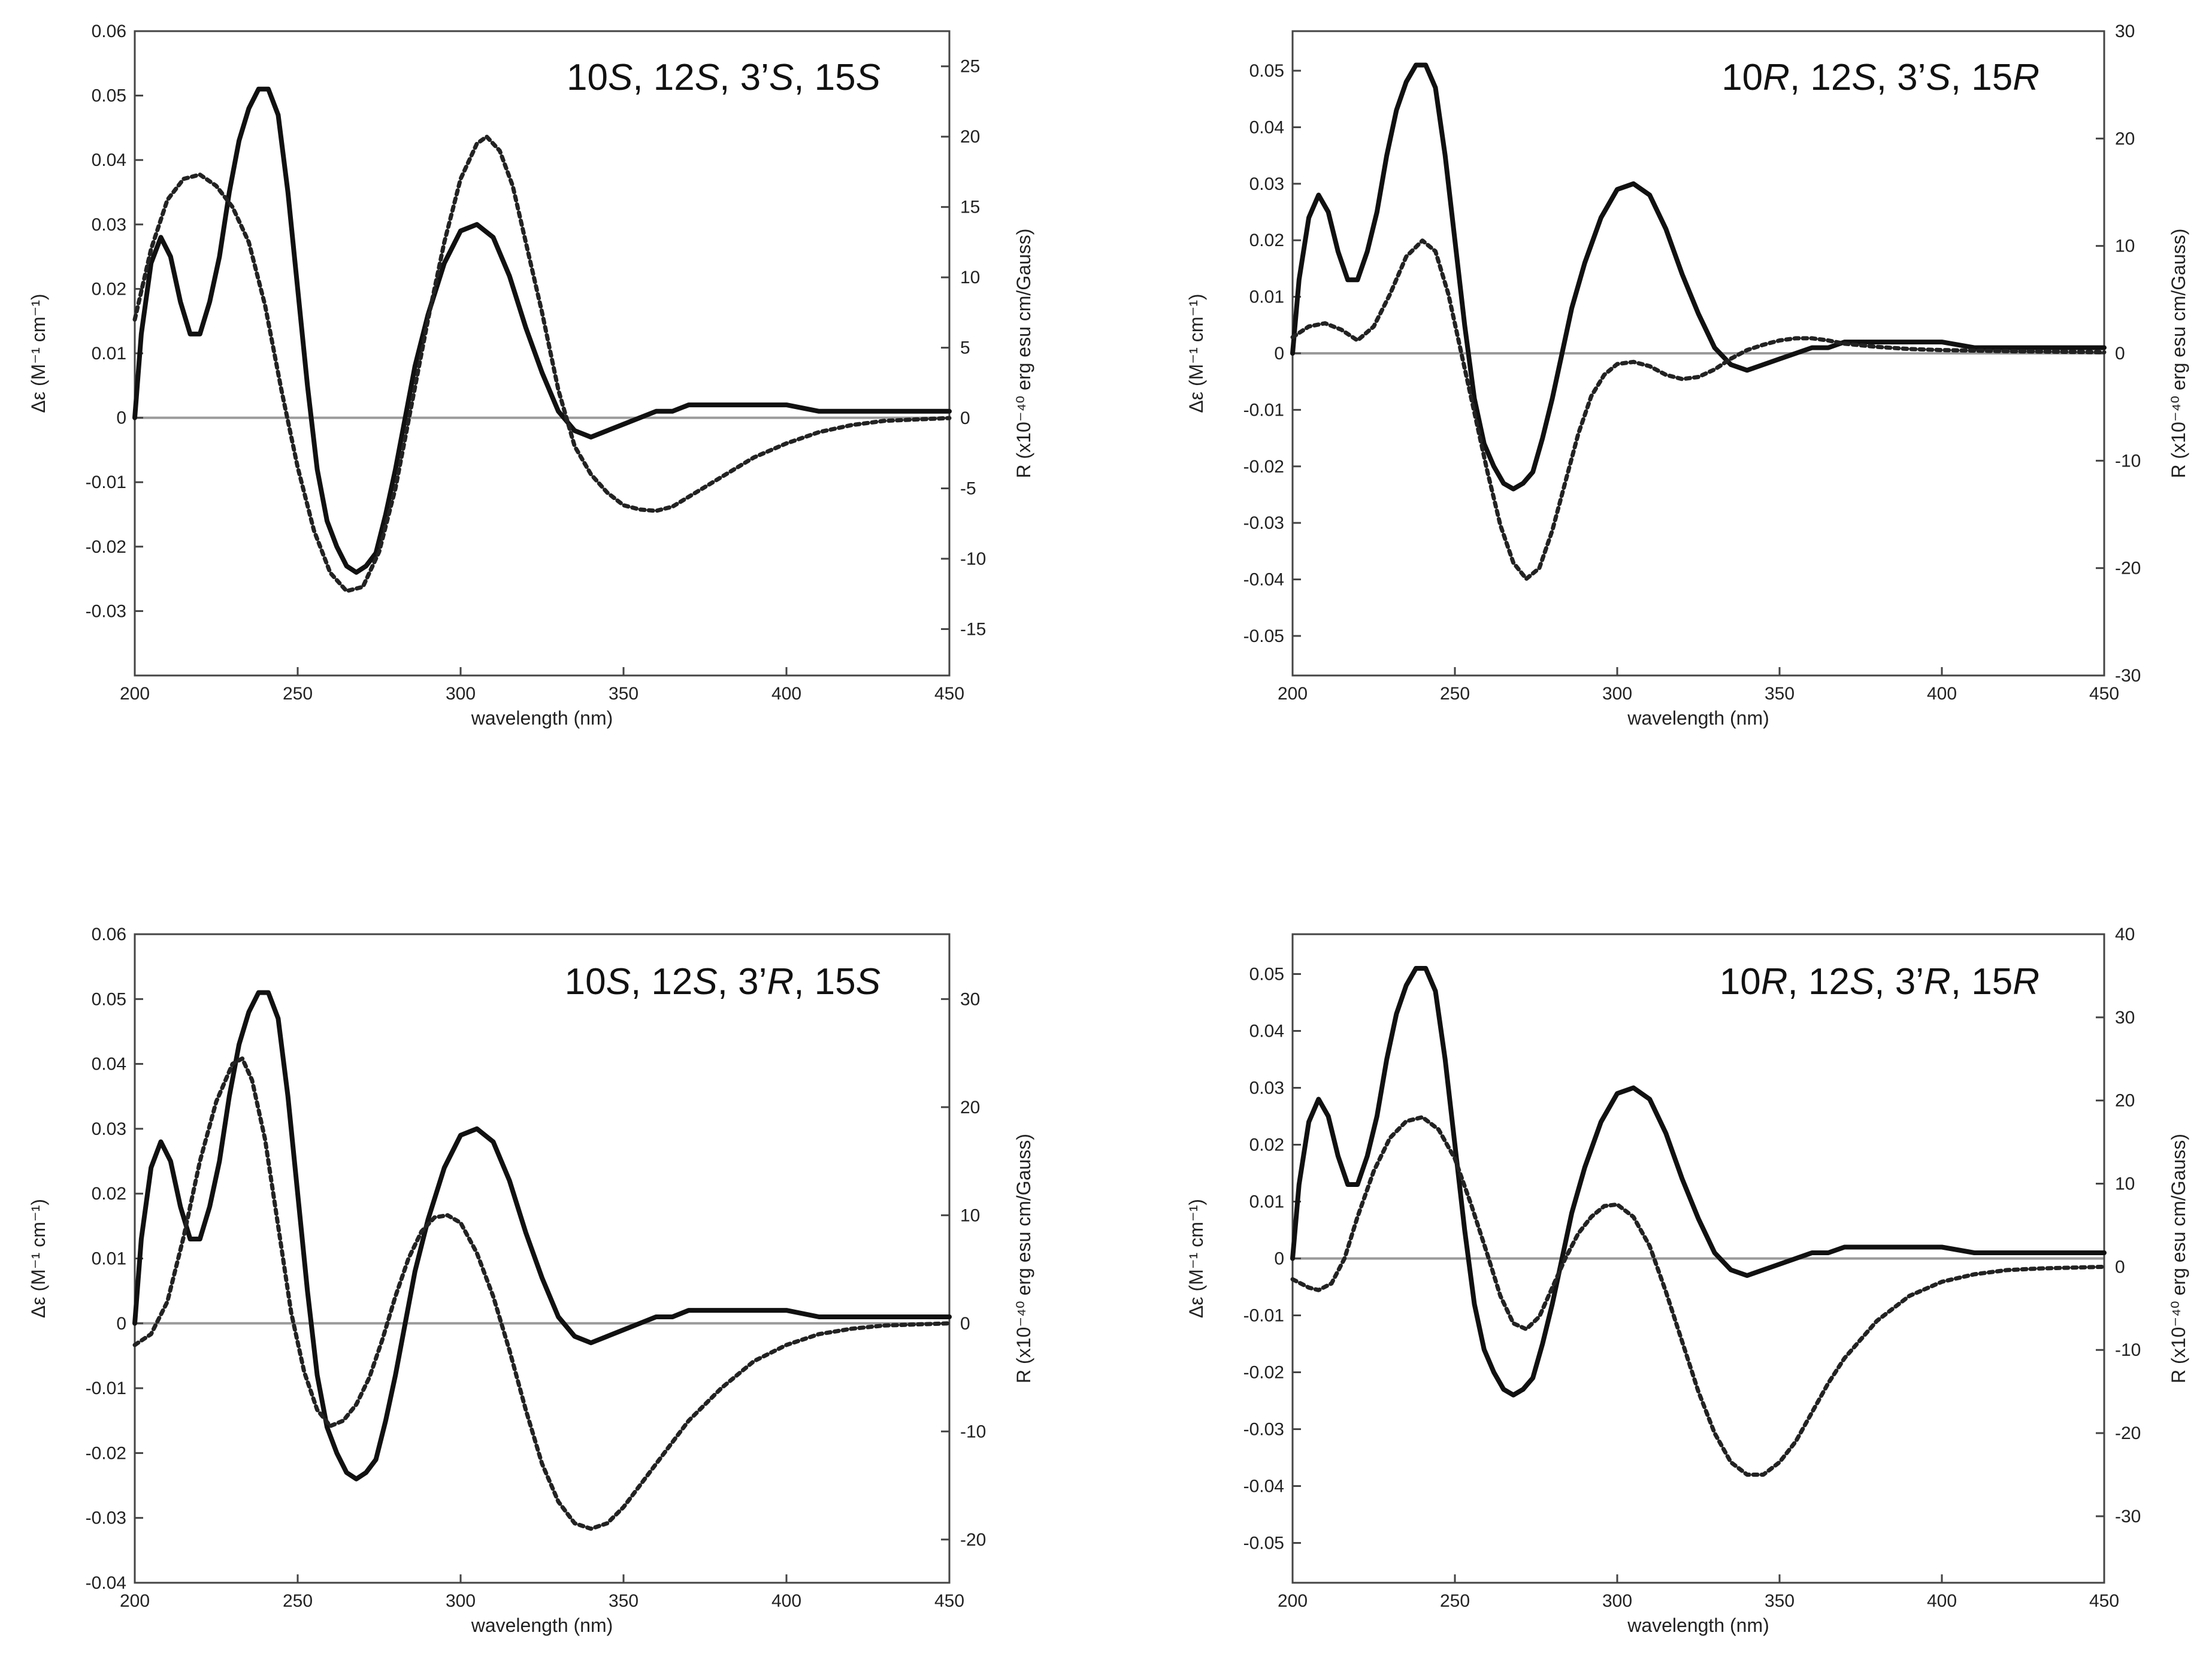  I want to click on y-left-tick-label: -0.05, so click(1263, 636).